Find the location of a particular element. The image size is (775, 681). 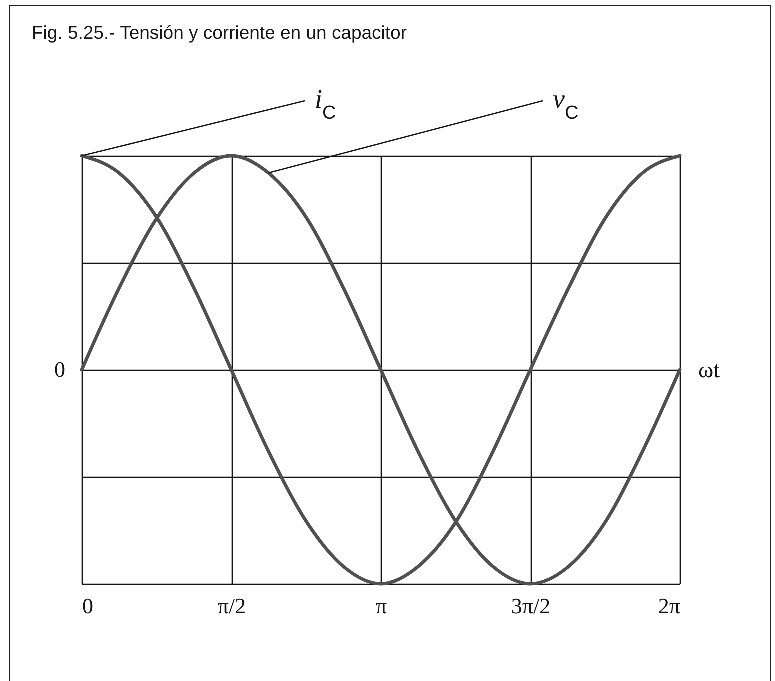

x-tick-label: π/2 is located at coordinates (232, 606).